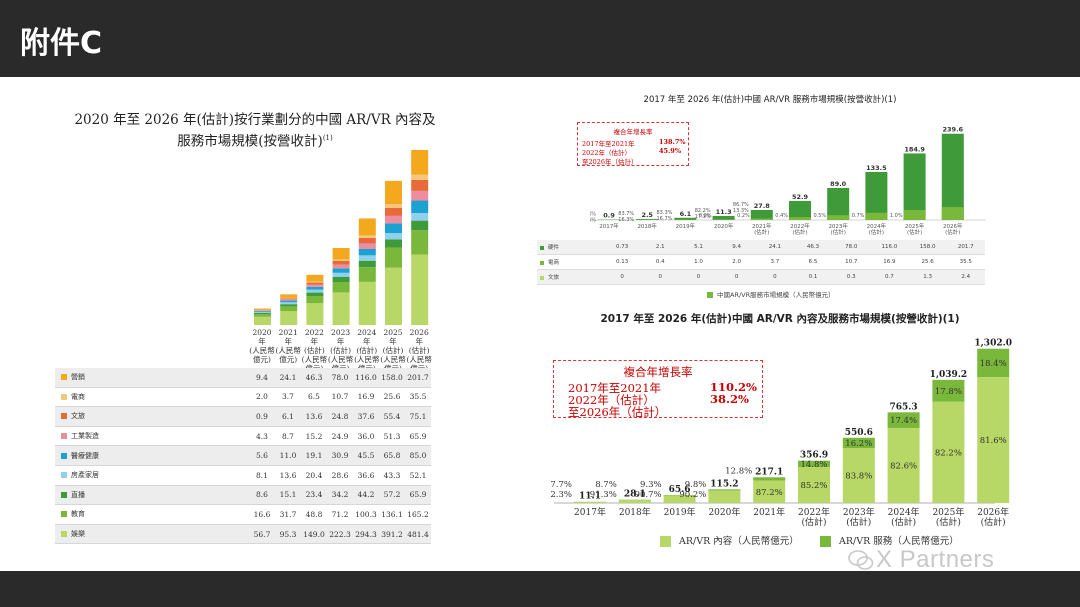 The width and height of the screenshot is (1080, 607). I want to click on content-x-tick-label: 2017年, so click(590, 512).